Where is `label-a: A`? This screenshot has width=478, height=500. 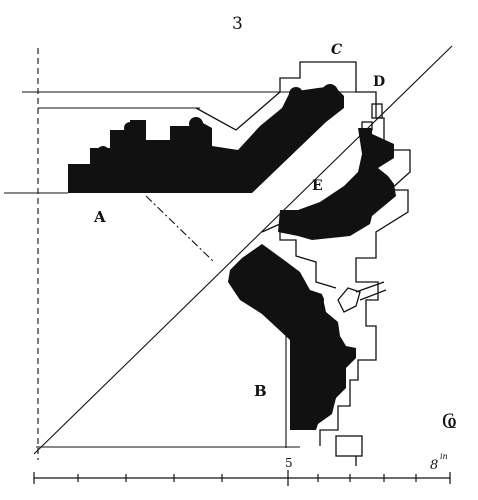 label-a: A is located at coordinates (100, 217).